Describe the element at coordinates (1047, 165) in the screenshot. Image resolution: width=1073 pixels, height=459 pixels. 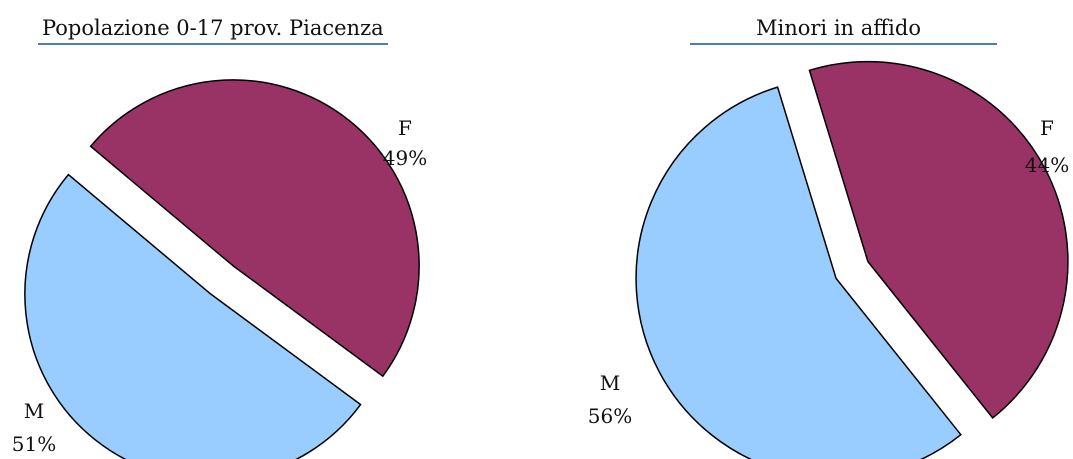
I see `slice-percent-label: 44%` at that location.